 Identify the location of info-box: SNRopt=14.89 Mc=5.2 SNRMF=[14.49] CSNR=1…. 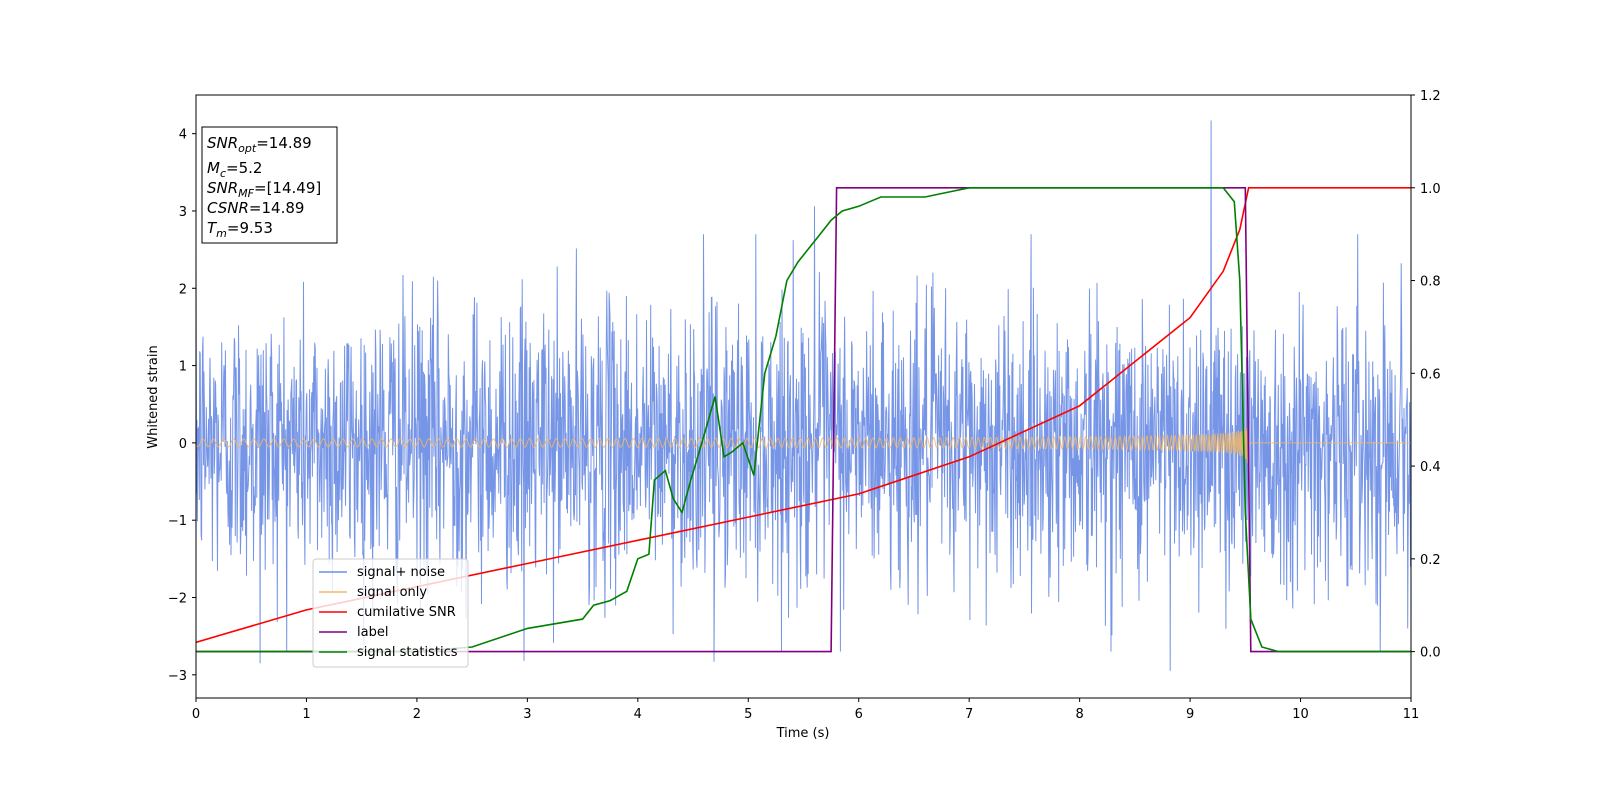
(269, 185).